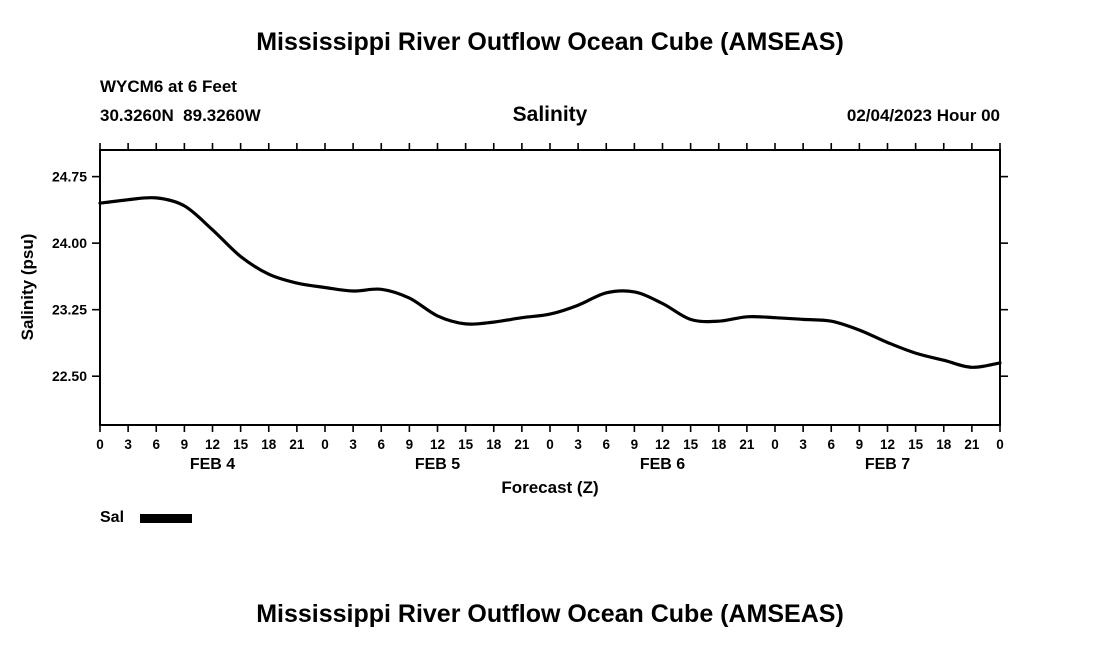 The width and height of the screenshot is (1100, 650). I want to click on legend: Sal, so click(146, 518).